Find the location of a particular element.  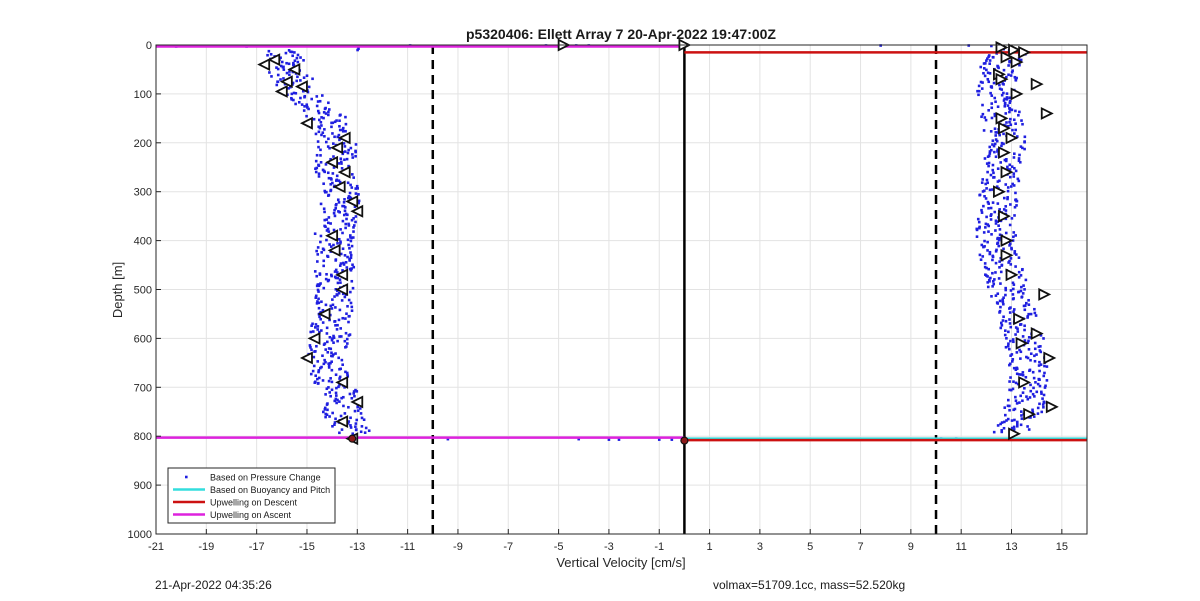

y-tick-label: 300 is located at coordinates (143, 193).